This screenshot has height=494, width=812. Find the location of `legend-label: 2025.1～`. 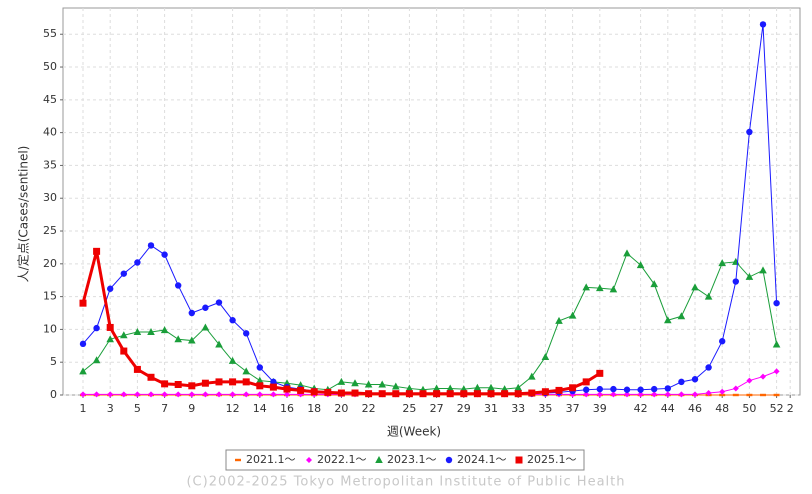

legend-label: 2025.1～ is located at coordinates (552, 459).